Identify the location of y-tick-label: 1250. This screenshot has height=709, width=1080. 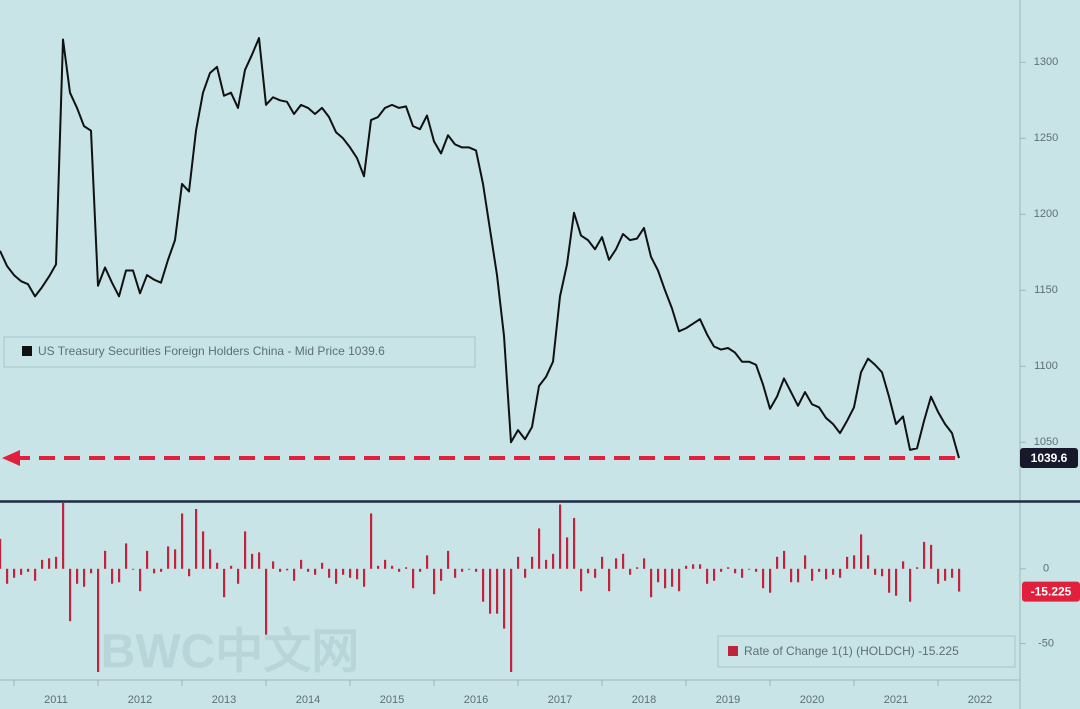
(1046, 138).